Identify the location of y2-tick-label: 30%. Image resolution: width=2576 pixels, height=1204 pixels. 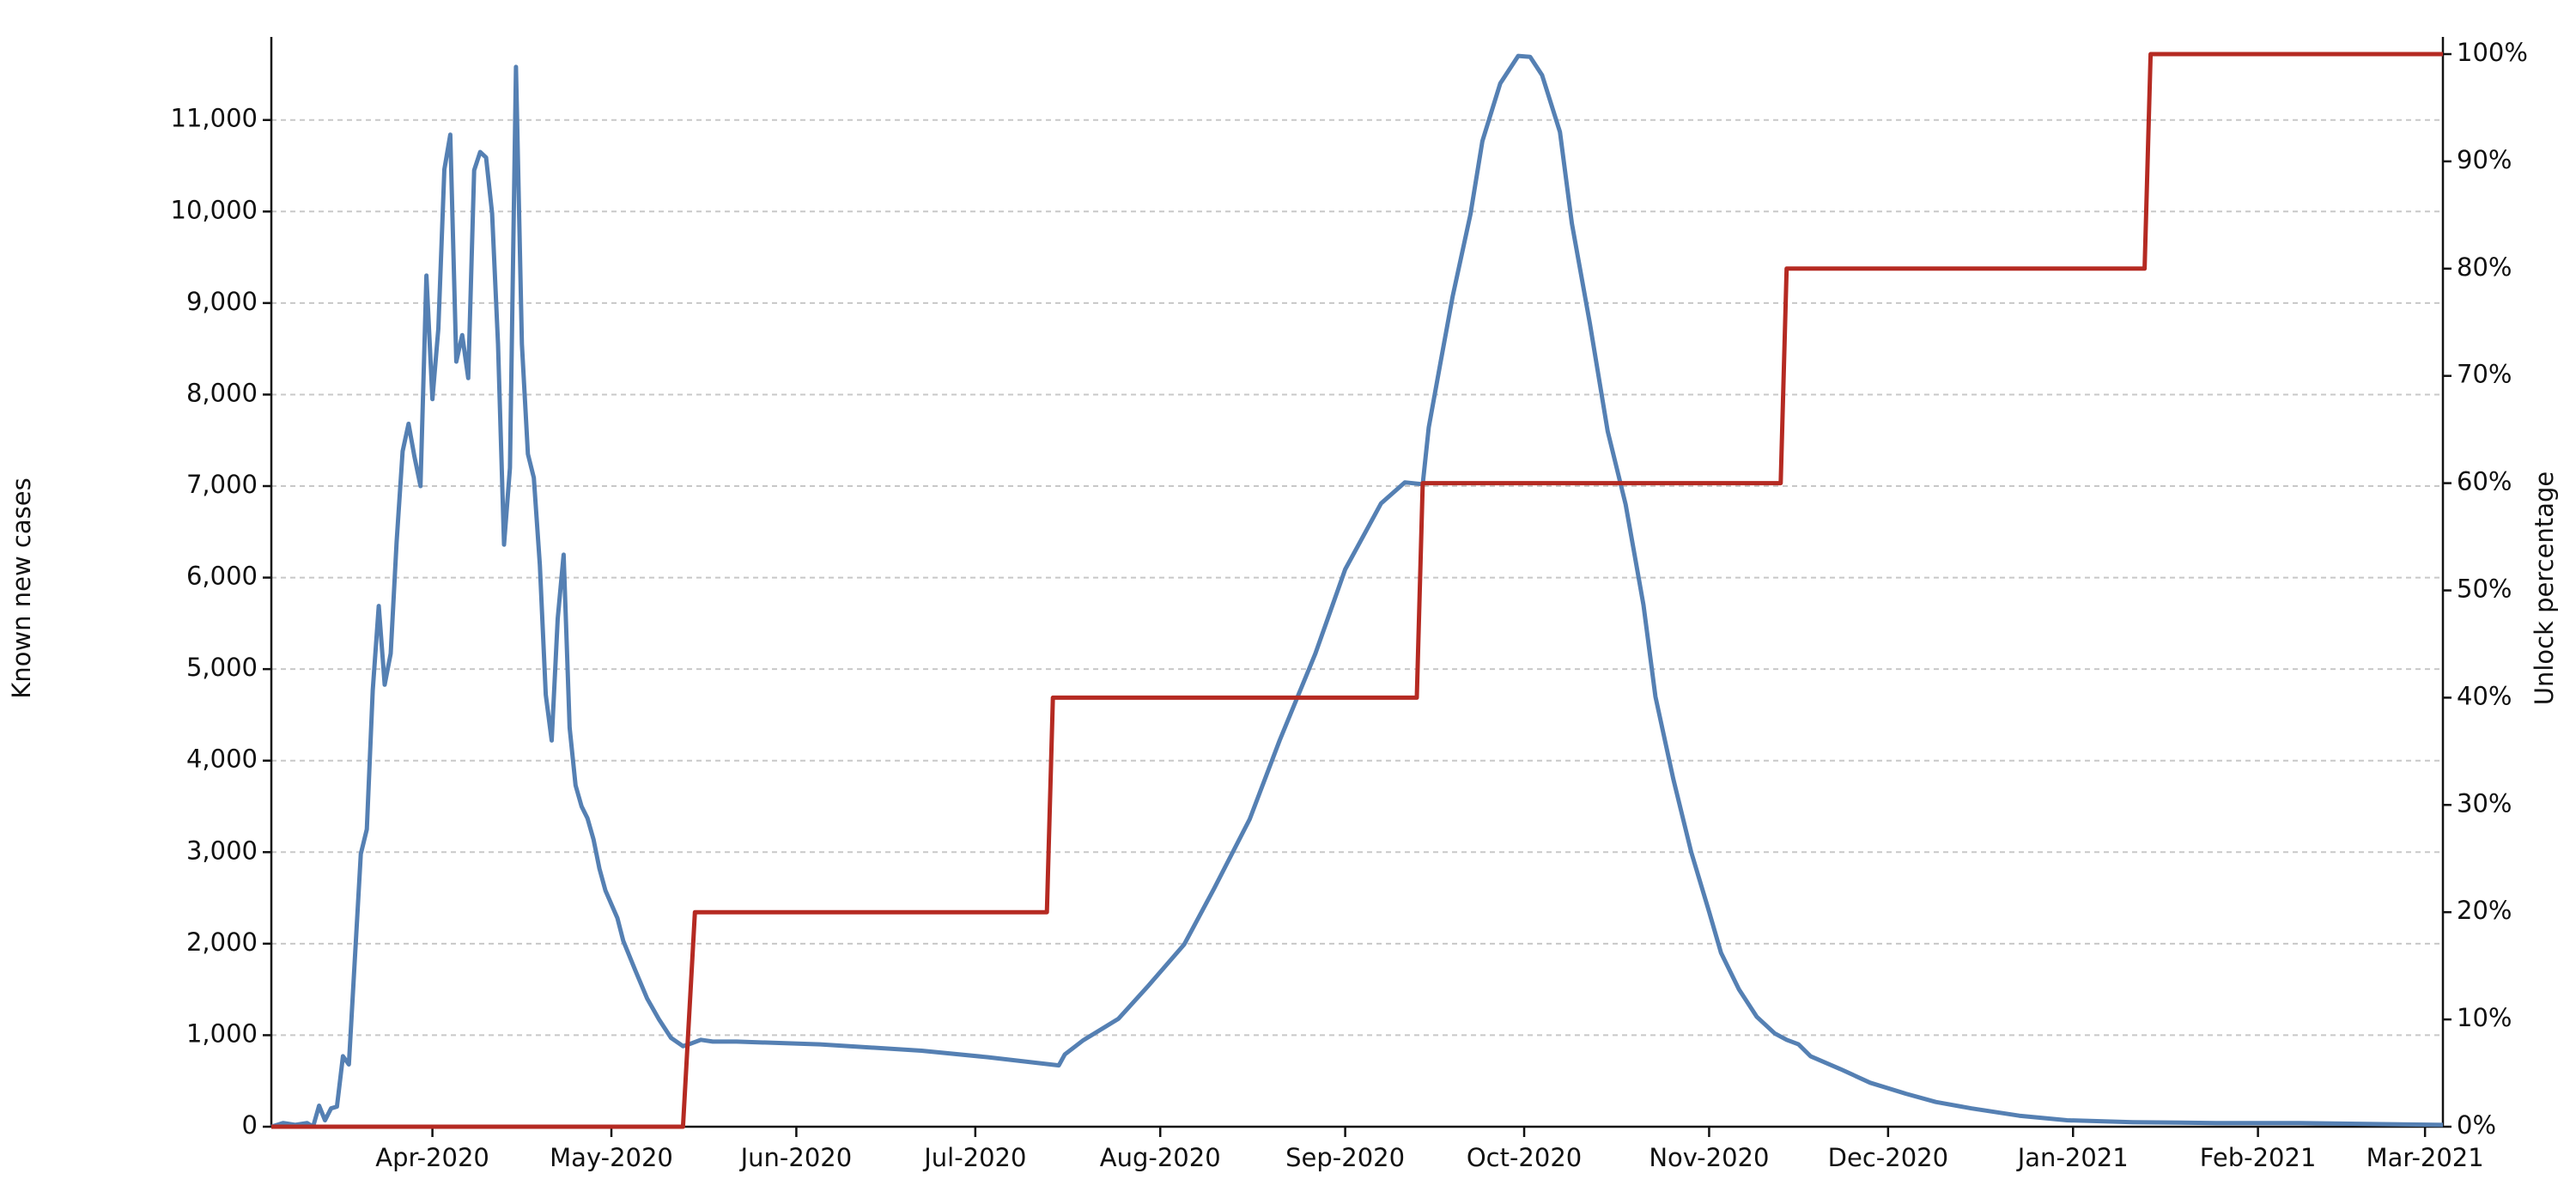
(2485, 803).